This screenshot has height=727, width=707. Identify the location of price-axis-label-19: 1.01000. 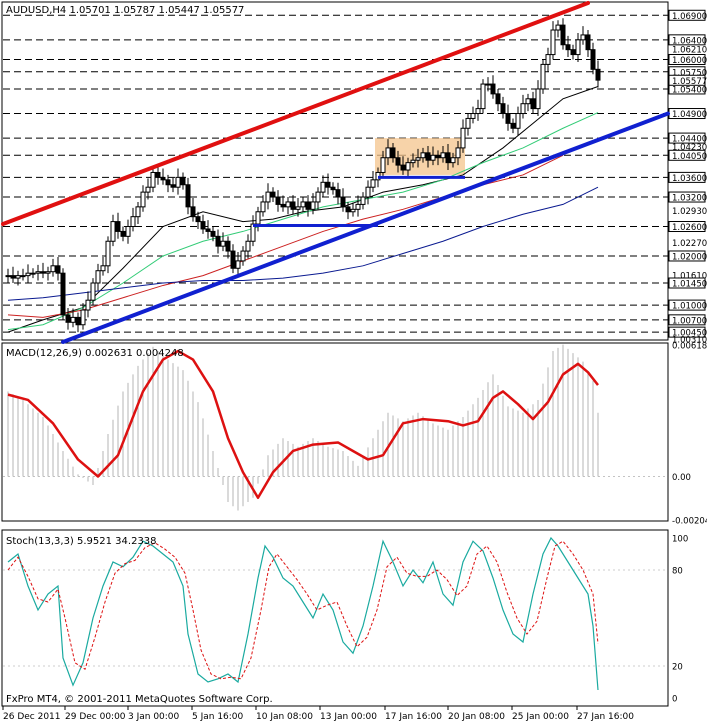
(689, 307).